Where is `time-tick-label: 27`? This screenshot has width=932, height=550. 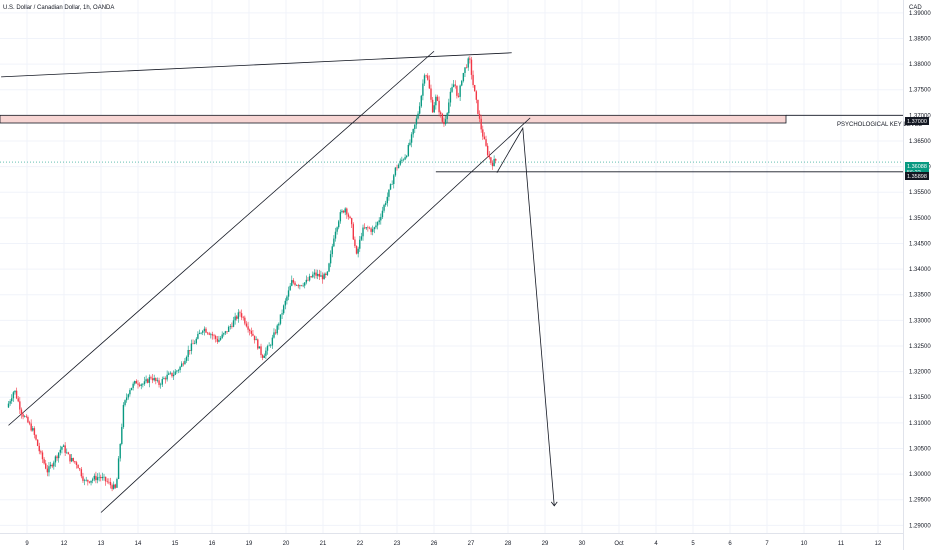 time-tick-label: 27 is located at coordinates (471, 544).